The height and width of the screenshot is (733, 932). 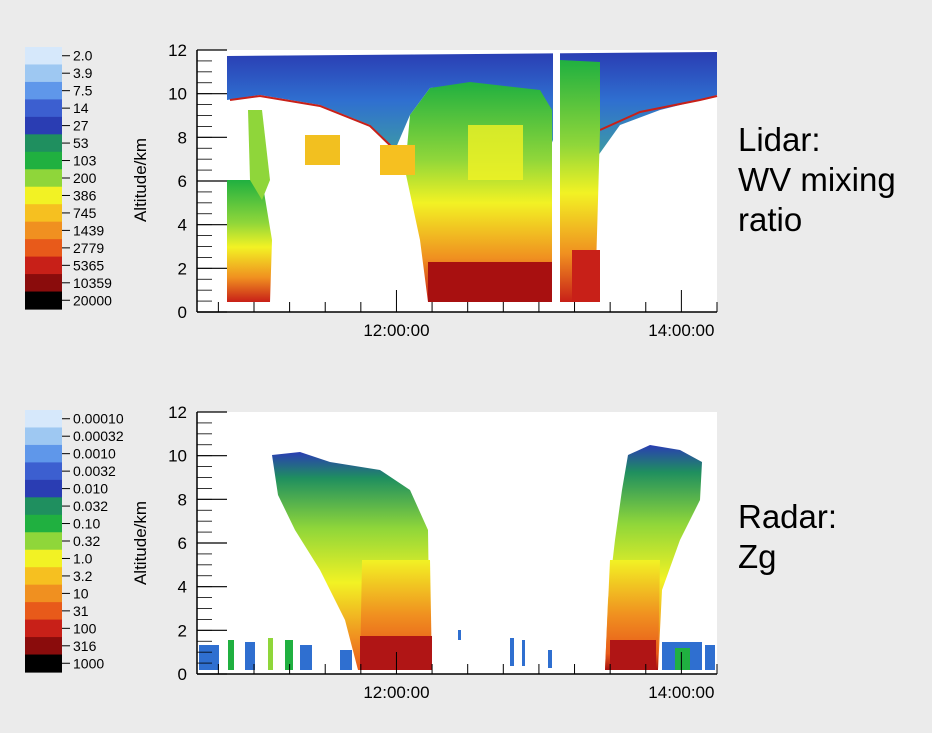 I want to click on radar-colorbar-tick-label: 316, so click(x=85, y=646).